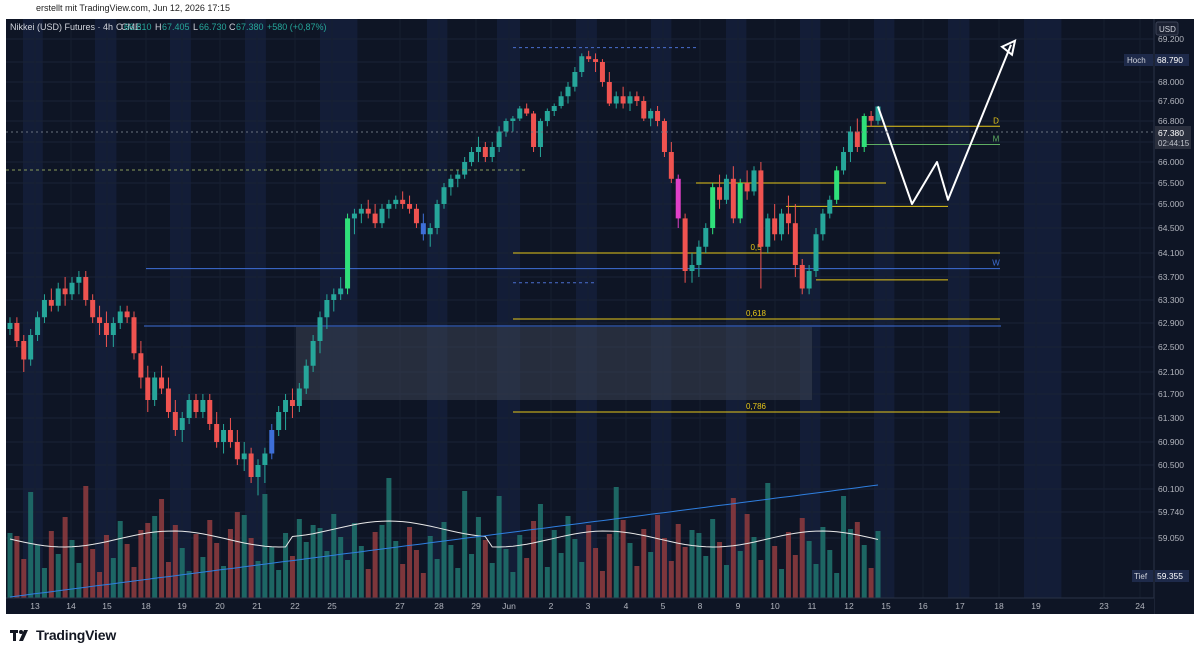 This screenshot has height=654, width=1200. I want to click on price-tick-label: 66.800, so click(1171, 121).